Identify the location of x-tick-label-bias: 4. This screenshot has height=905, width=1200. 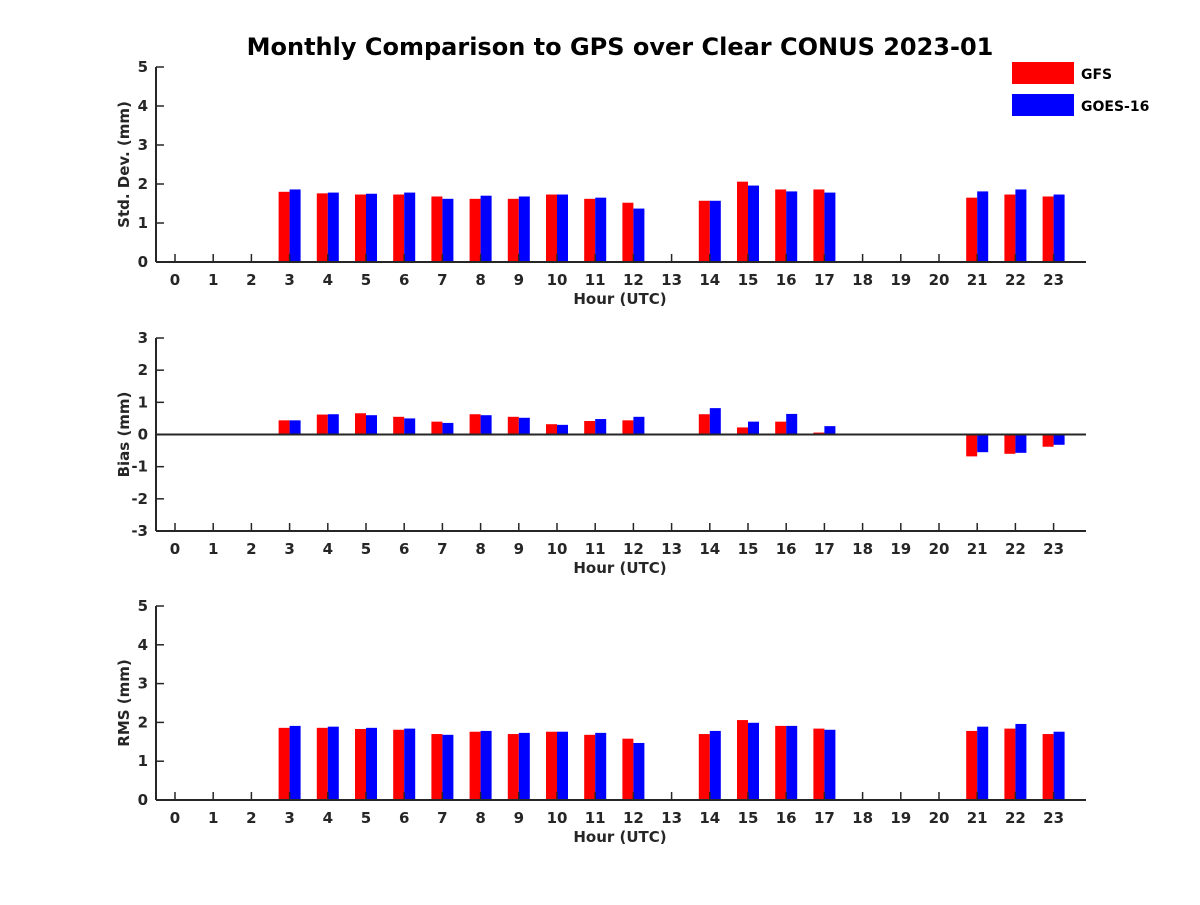
(328, 549).